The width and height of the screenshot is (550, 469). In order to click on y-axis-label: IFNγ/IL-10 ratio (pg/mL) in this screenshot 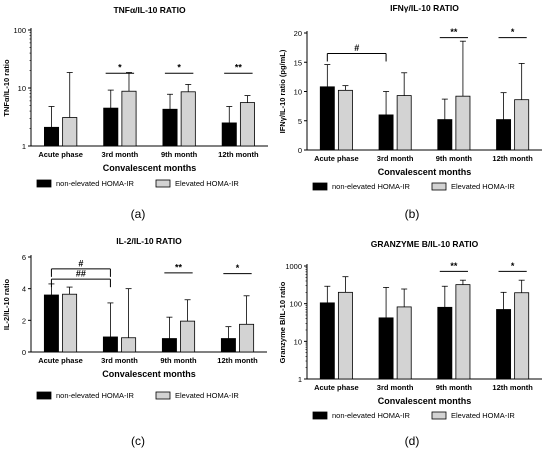, I will do `click(282, 91)`.